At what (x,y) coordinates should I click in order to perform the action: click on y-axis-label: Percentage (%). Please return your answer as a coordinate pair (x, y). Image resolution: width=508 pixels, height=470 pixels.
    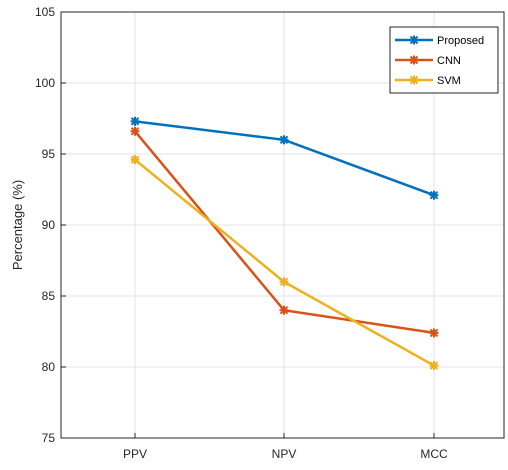
    Looking at the image, I should click on (17, 225).